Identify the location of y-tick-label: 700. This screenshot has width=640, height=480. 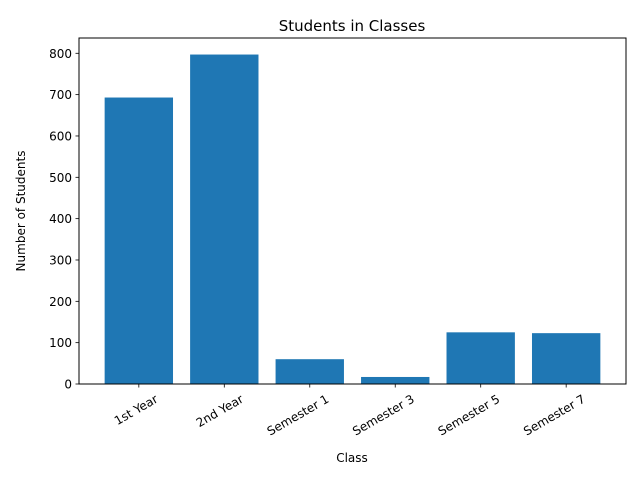
(60, 95).